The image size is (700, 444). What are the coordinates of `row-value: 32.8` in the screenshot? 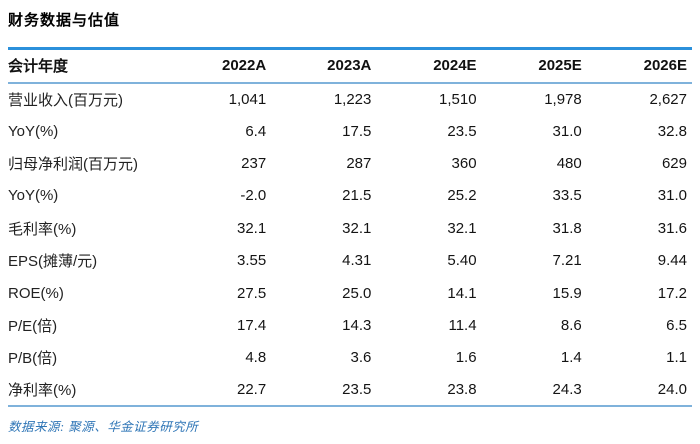 It's located at (672, 131).